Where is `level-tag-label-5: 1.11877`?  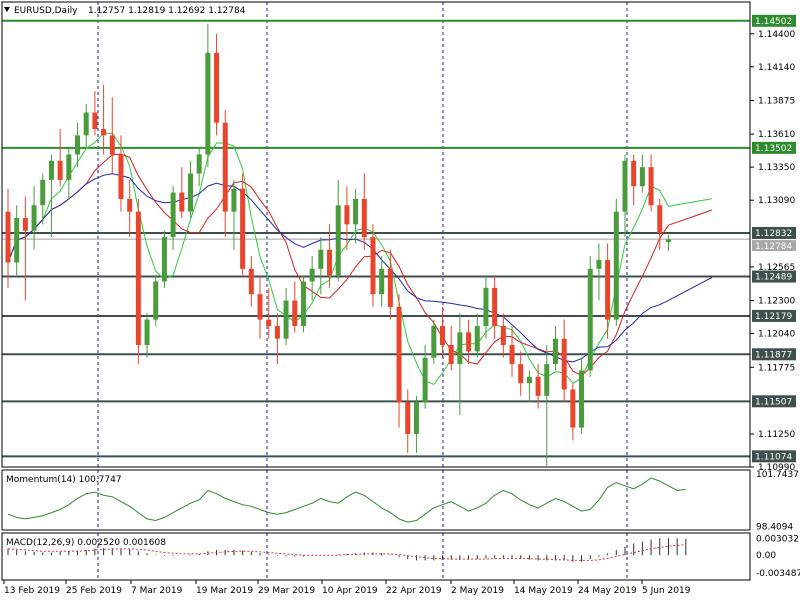
level-tag-label-5: 1.11877 is located at coordinates (773, 355).